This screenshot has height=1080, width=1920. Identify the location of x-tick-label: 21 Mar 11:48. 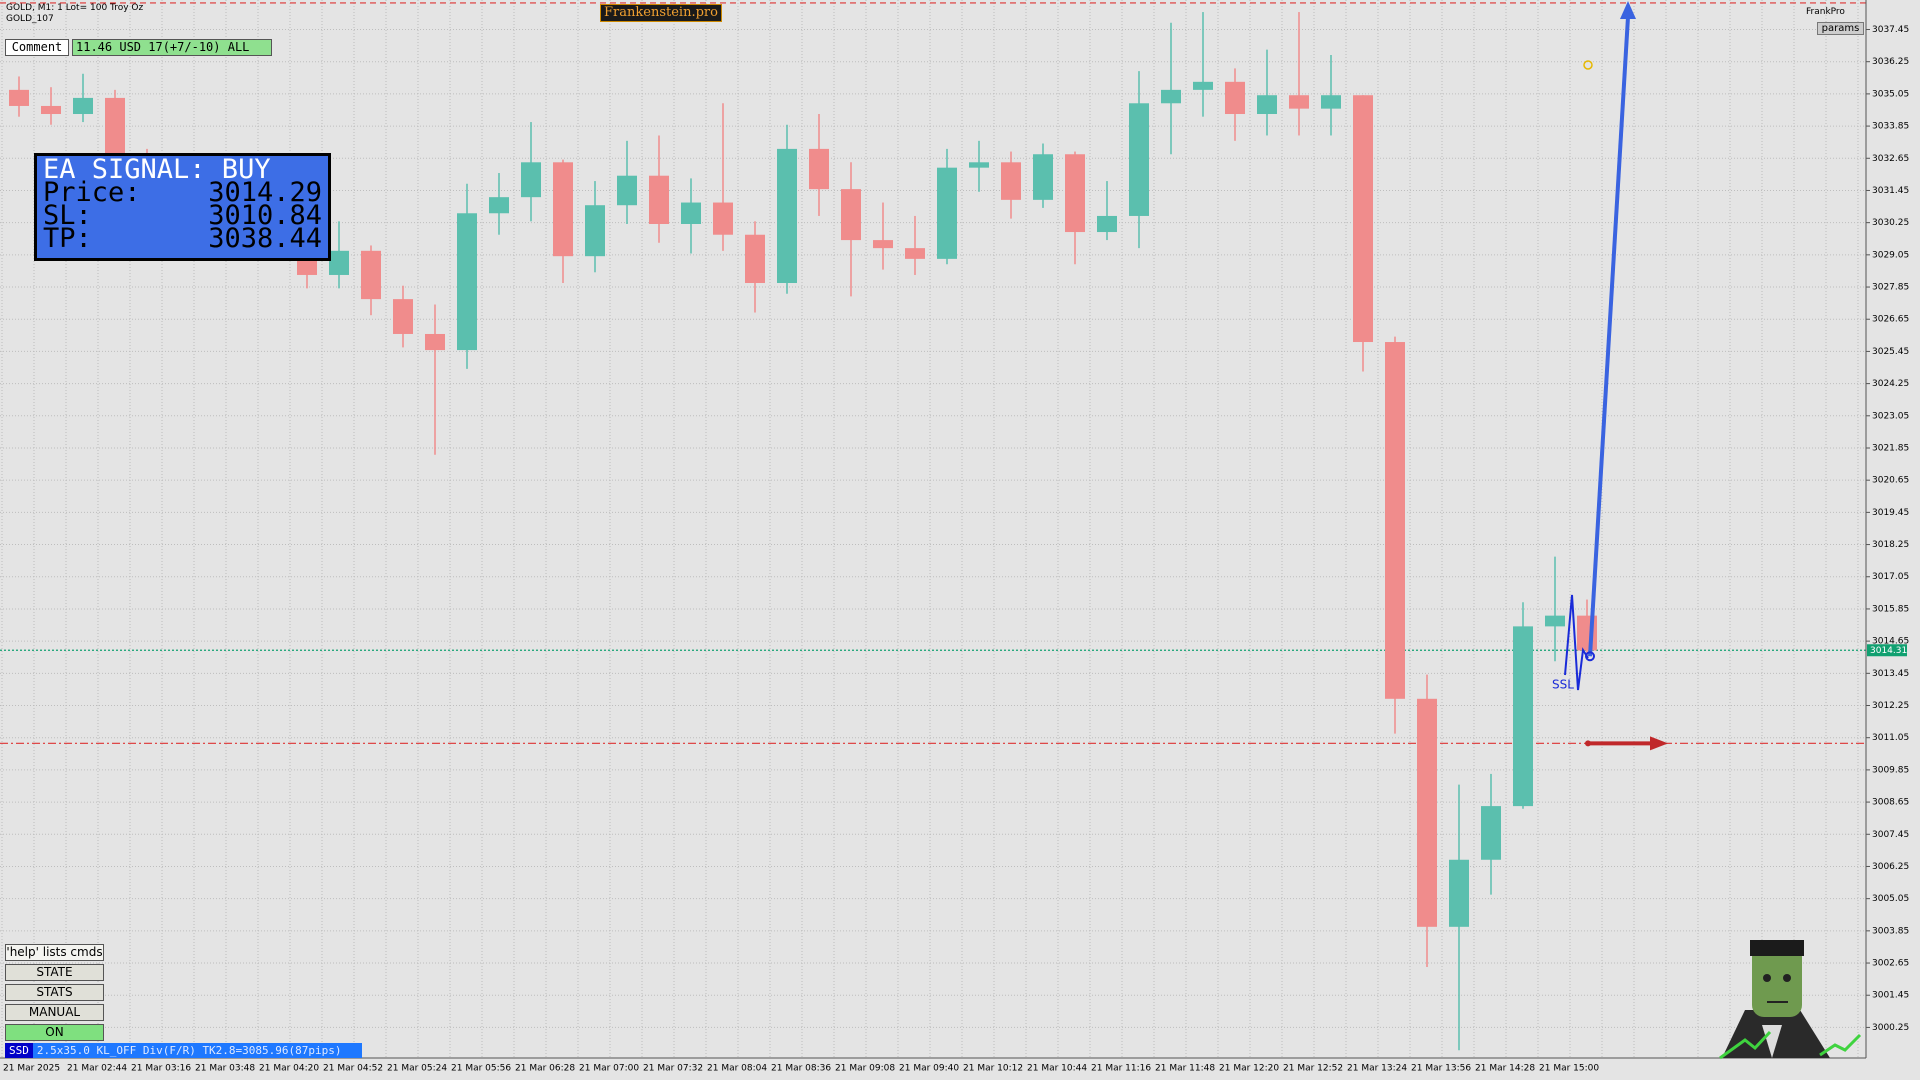
(1185, 1069).